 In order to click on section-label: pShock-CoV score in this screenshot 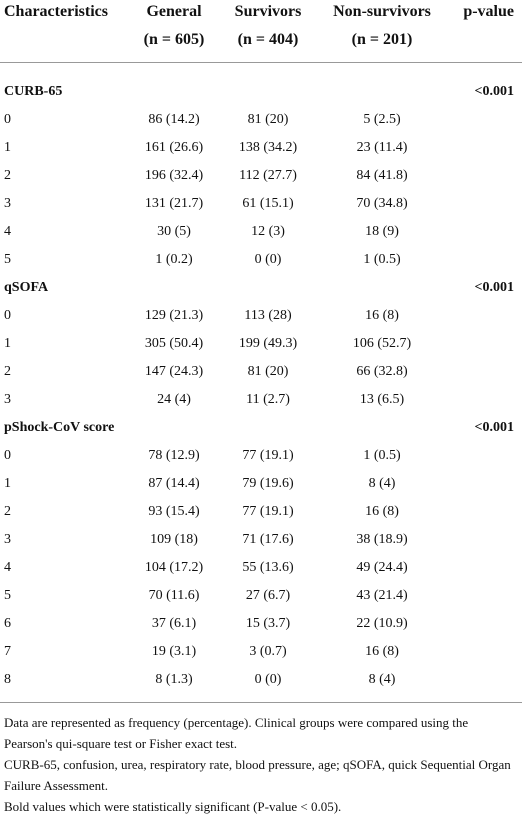, I will do `click(59, 427)`.